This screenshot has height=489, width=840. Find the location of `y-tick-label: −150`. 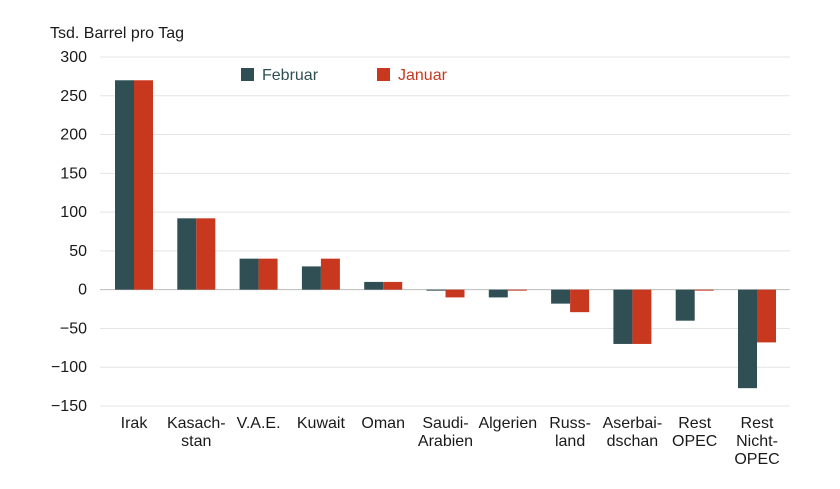

y-tick-label: −150 is located at coordinates (69, 406).